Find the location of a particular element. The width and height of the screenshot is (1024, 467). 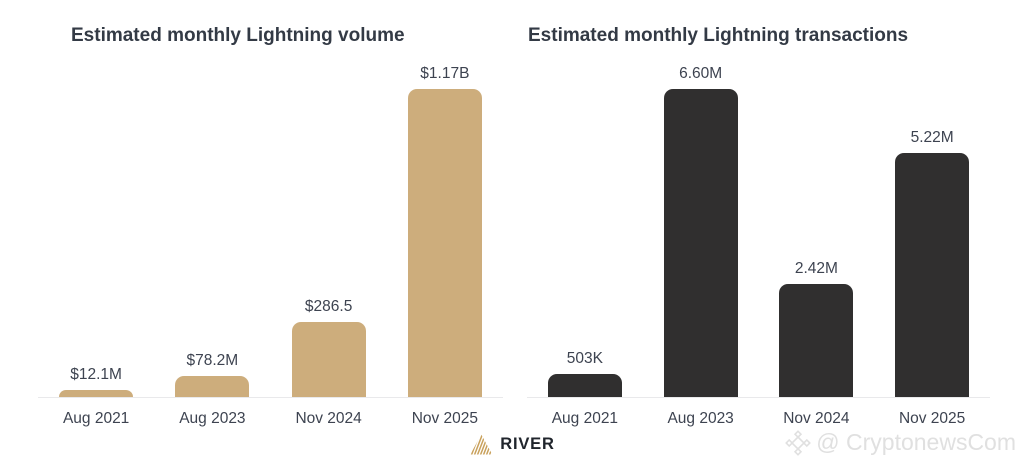

bar-value-label: $286.5 is located at coordinates (328, 306).